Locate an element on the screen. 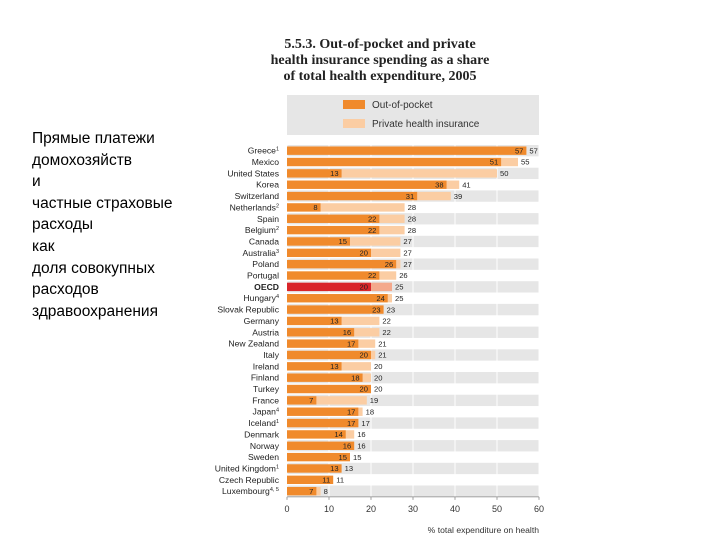 The image size is (720, 540). chart-title-line: 5.5.3. Out-of-pocket and private is located at coordinates (379, 44).